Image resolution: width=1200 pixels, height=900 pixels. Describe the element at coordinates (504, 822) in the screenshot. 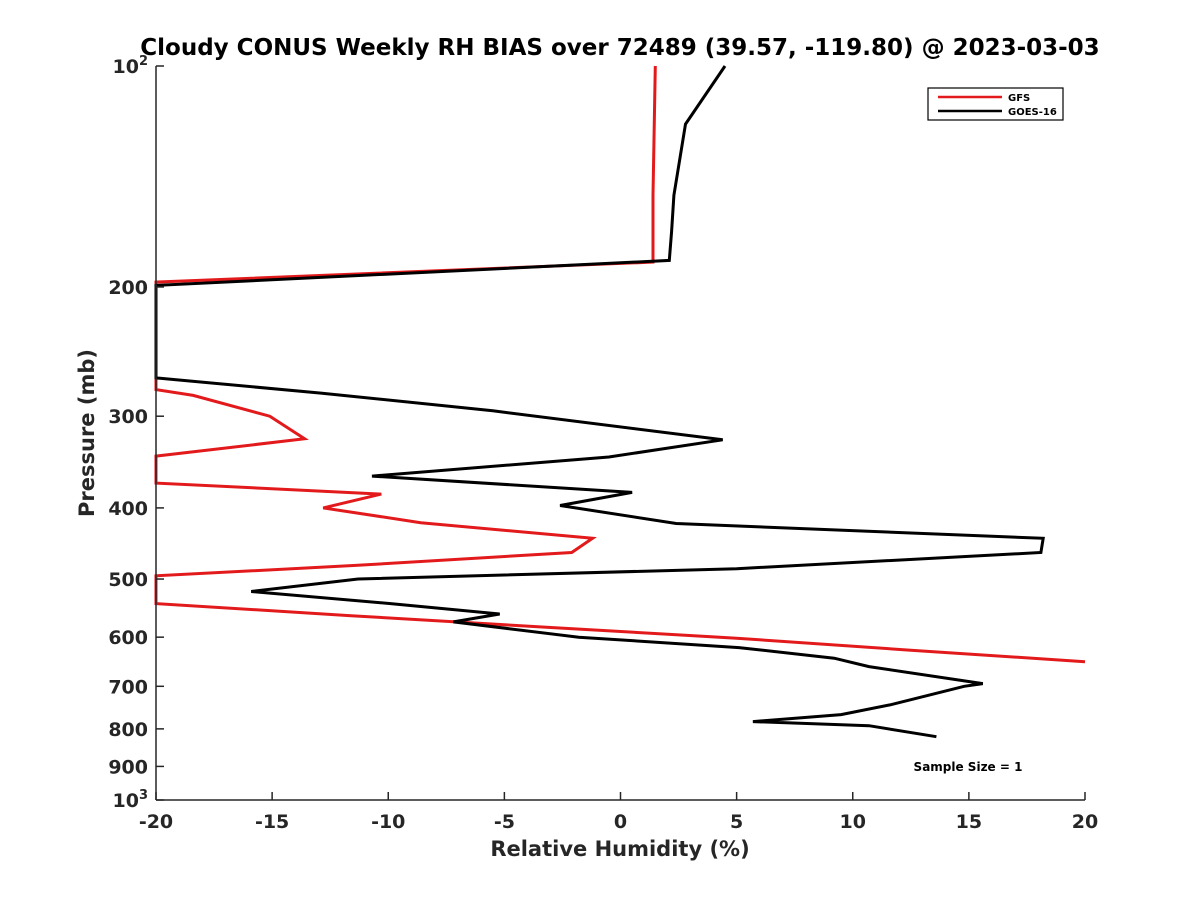

I see `x-tick-label: -5` at that location.